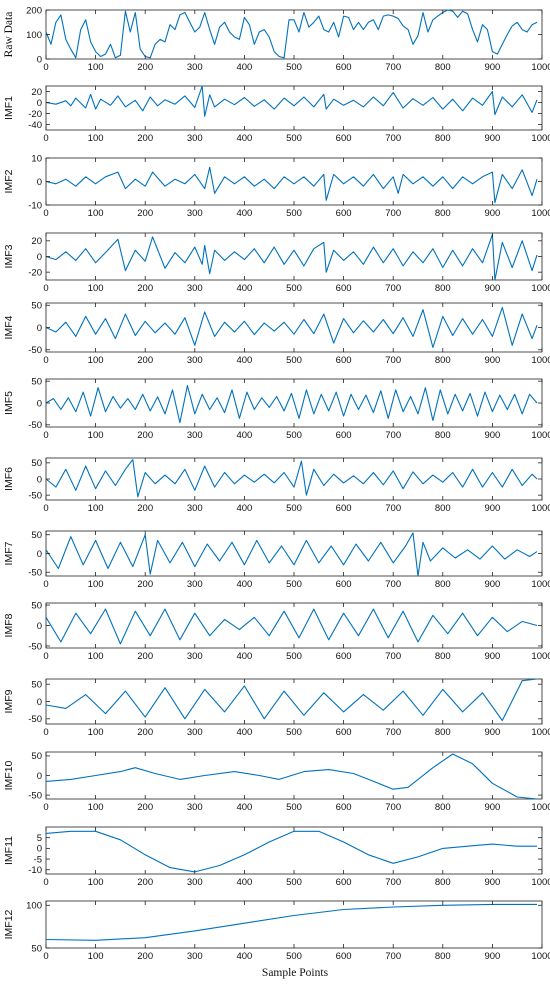 The height and width of the screenshot is (985, 550). What do you see at coordinates (34, 906) in the screenshot?
I see `y-tick-label: 100` at bounding box center [34, 906].